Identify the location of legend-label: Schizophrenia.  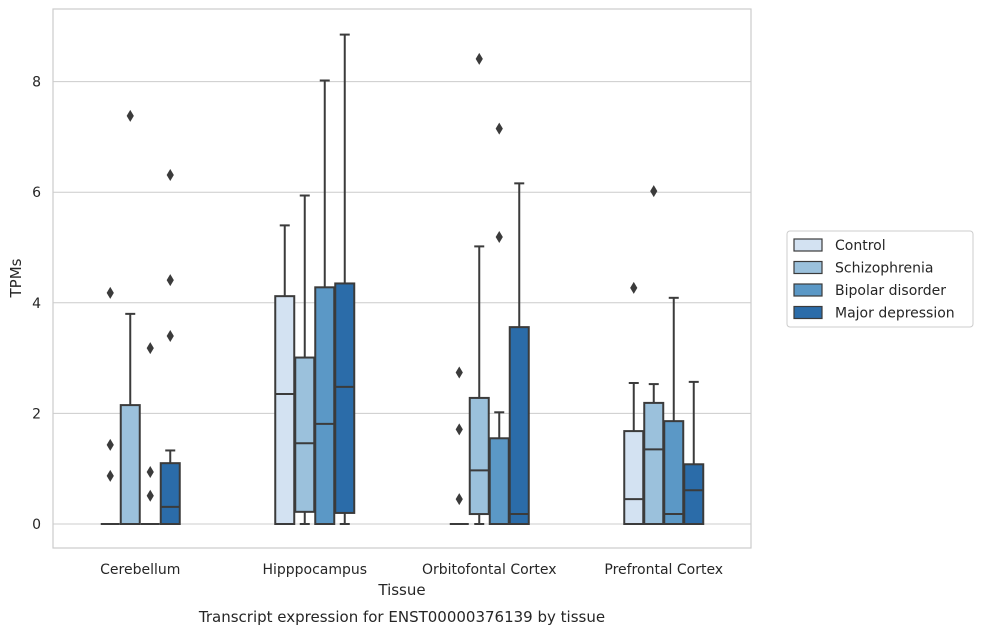
(884, 269).